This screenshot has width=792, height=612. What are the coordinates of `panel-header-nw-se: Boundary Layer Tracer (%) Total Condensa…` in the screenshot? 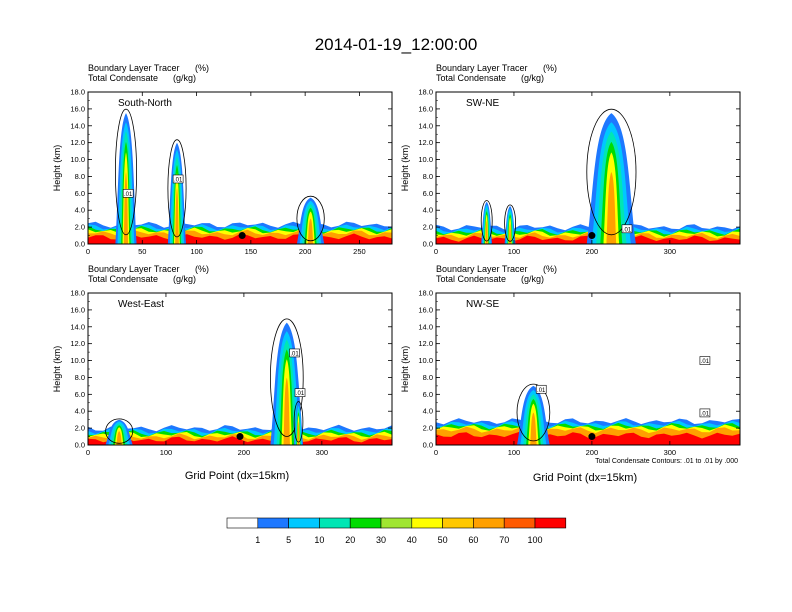 It's located at (496, 274).